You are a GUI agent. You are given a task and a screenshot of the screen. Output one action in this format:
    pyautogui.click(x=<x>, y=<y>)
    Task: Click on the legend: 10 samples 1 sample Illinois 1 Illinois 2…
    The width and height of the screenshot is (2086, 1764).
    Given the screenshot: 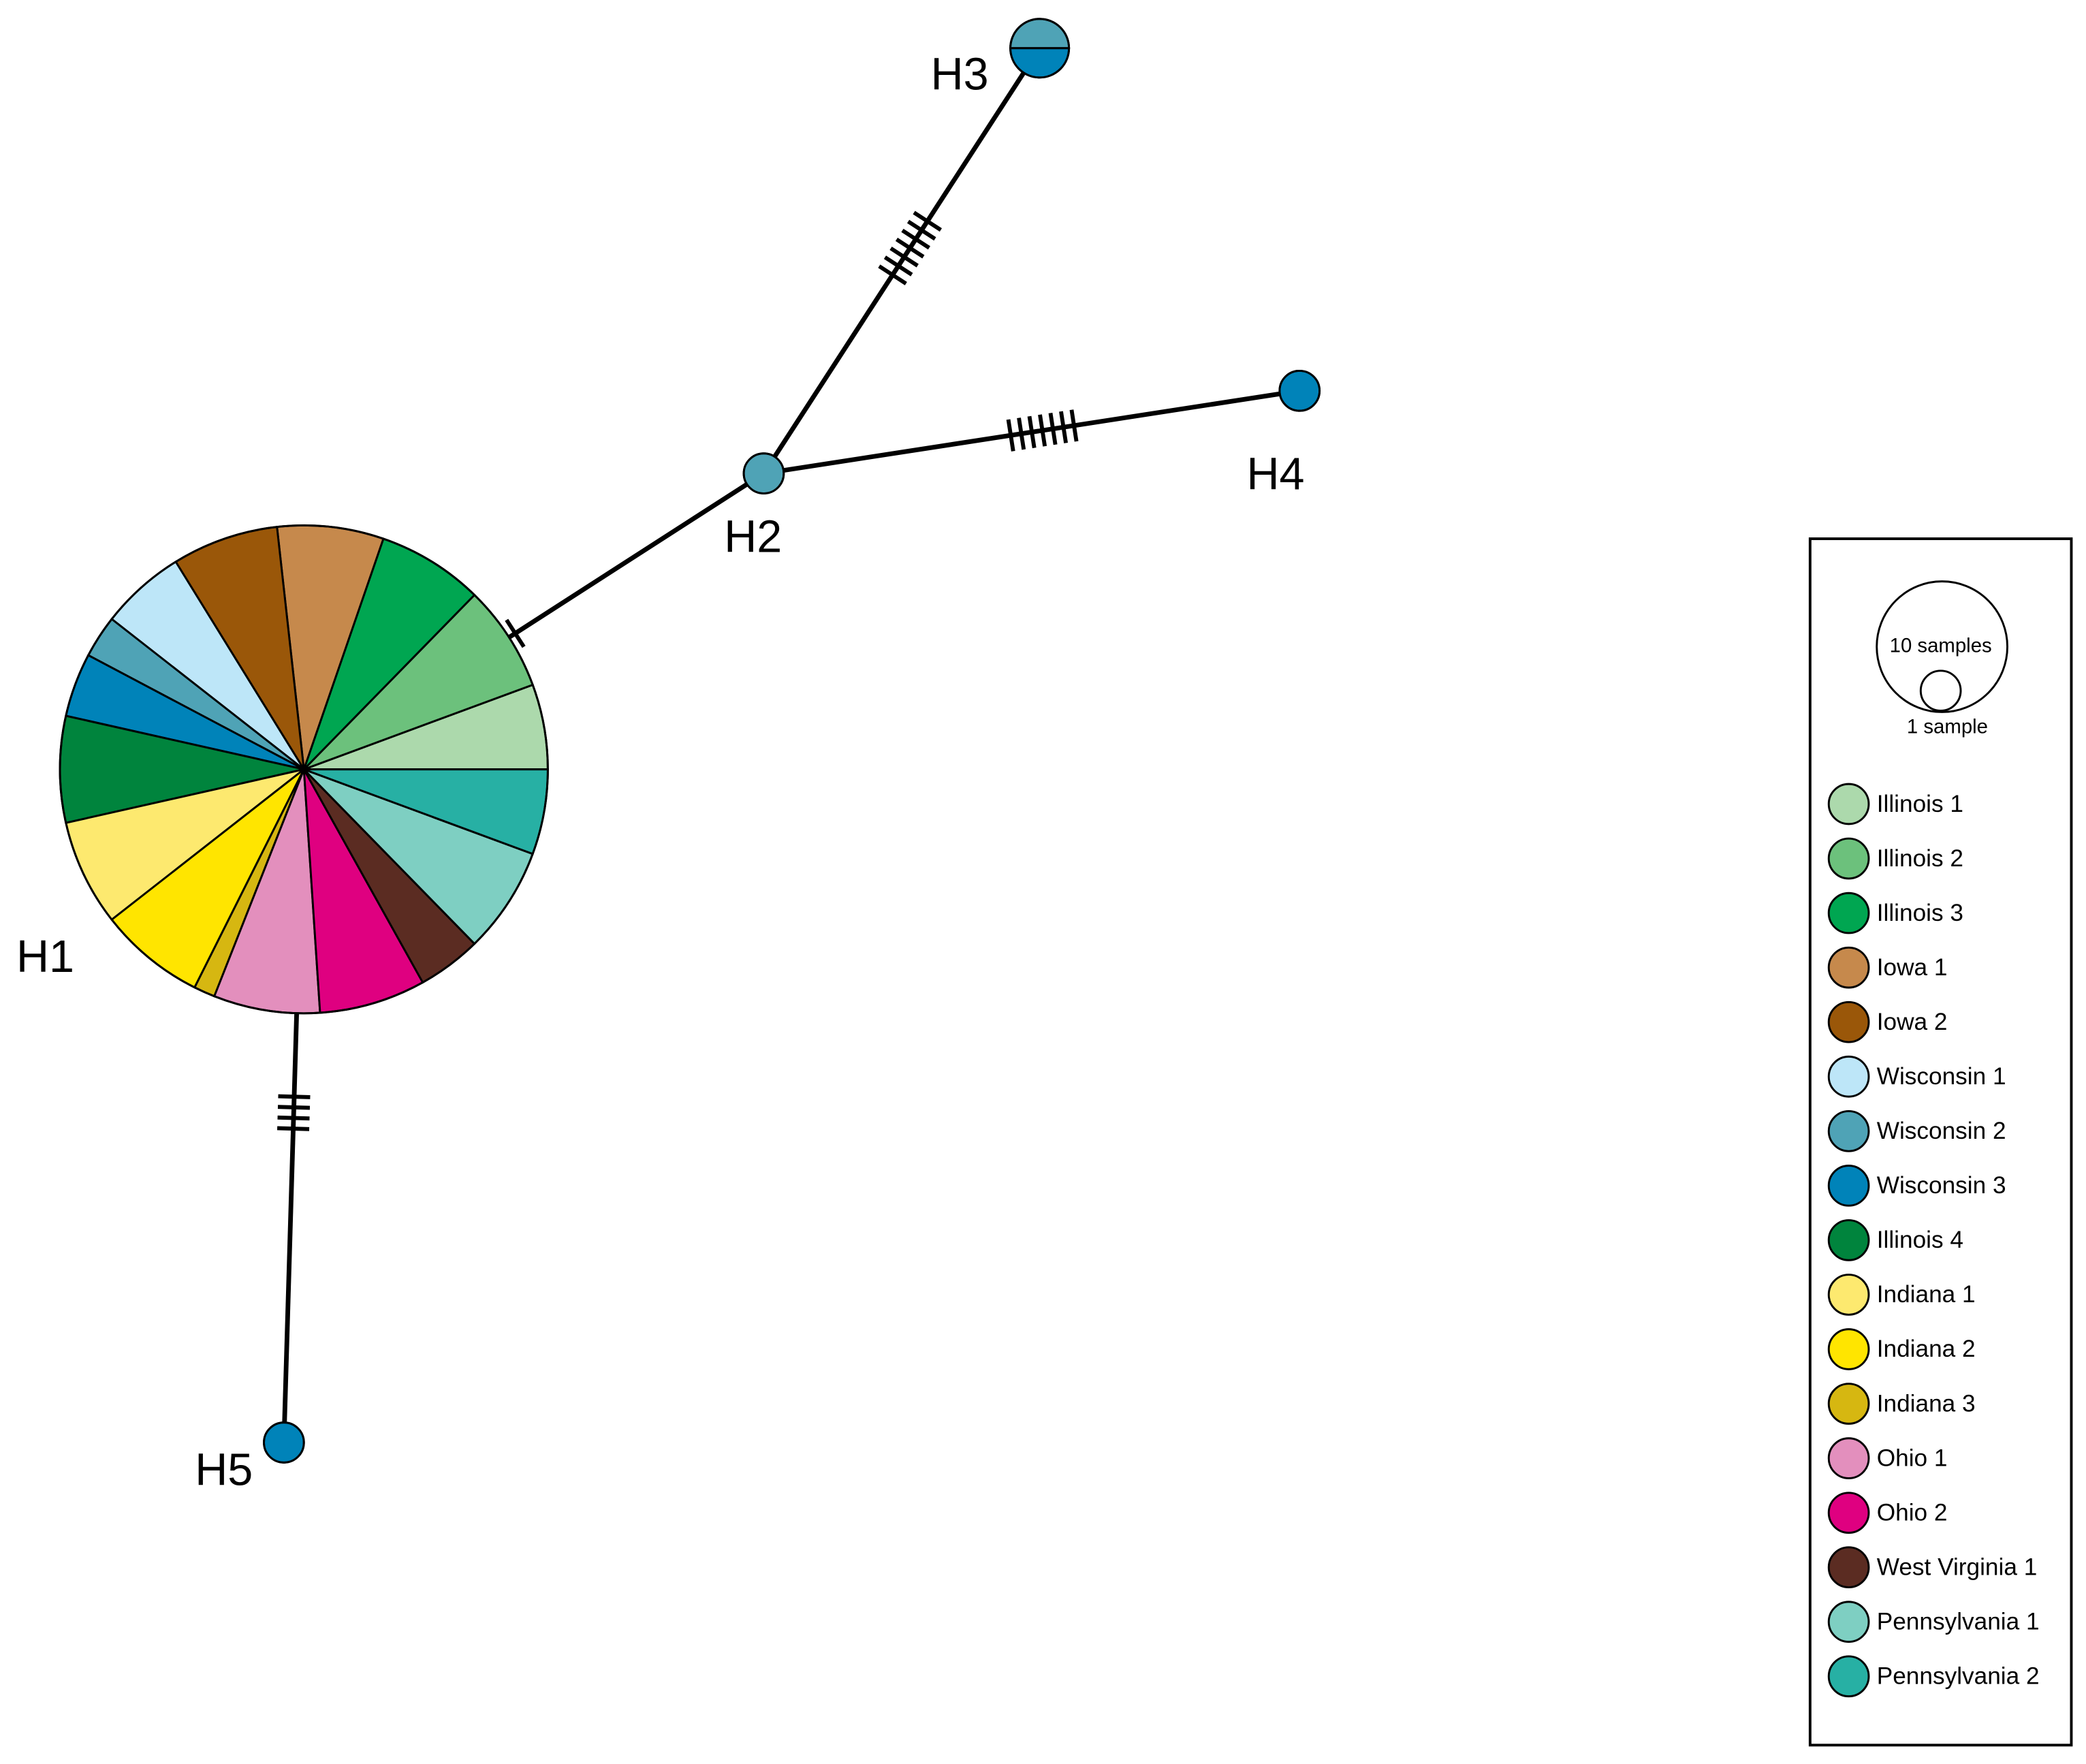 What is the action you would take?
    pyautogui.click(x=1941, y=1142)
    